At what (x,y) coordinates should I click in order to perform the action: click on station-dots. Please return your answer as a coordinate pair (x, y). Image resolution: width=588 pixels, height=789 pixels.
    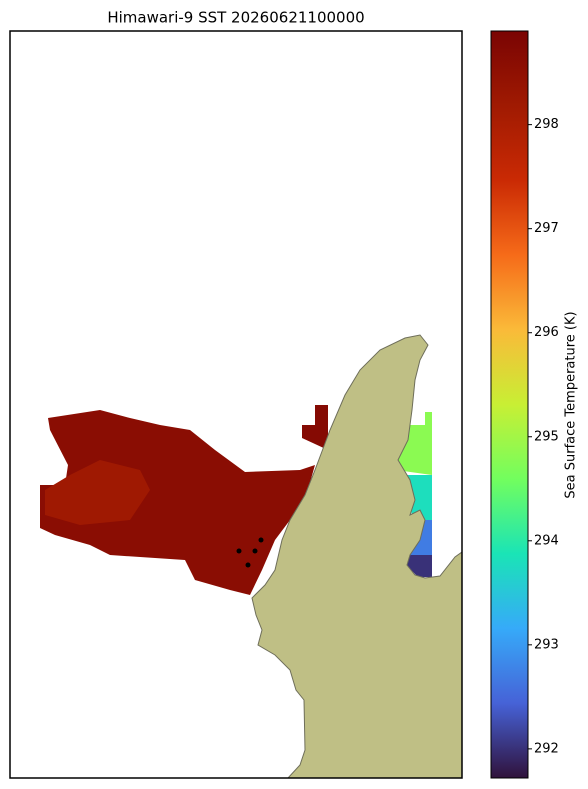
    Looking at the image, I should click on (250, 552).